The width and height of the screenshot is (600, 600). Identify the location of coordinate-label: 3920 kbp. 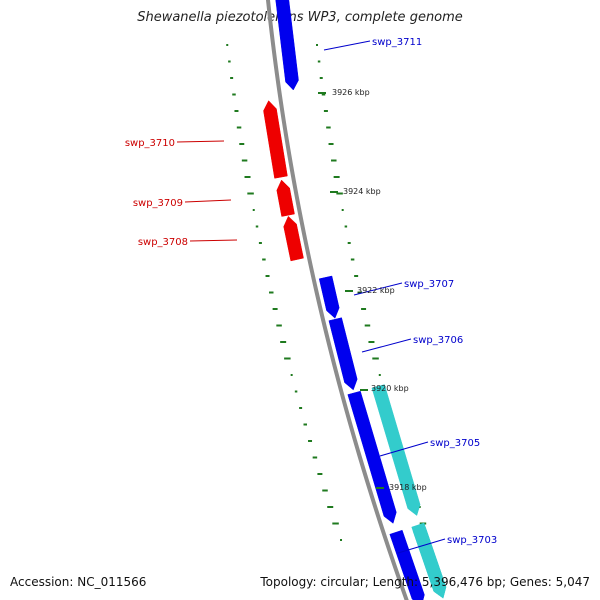
(390, 388).